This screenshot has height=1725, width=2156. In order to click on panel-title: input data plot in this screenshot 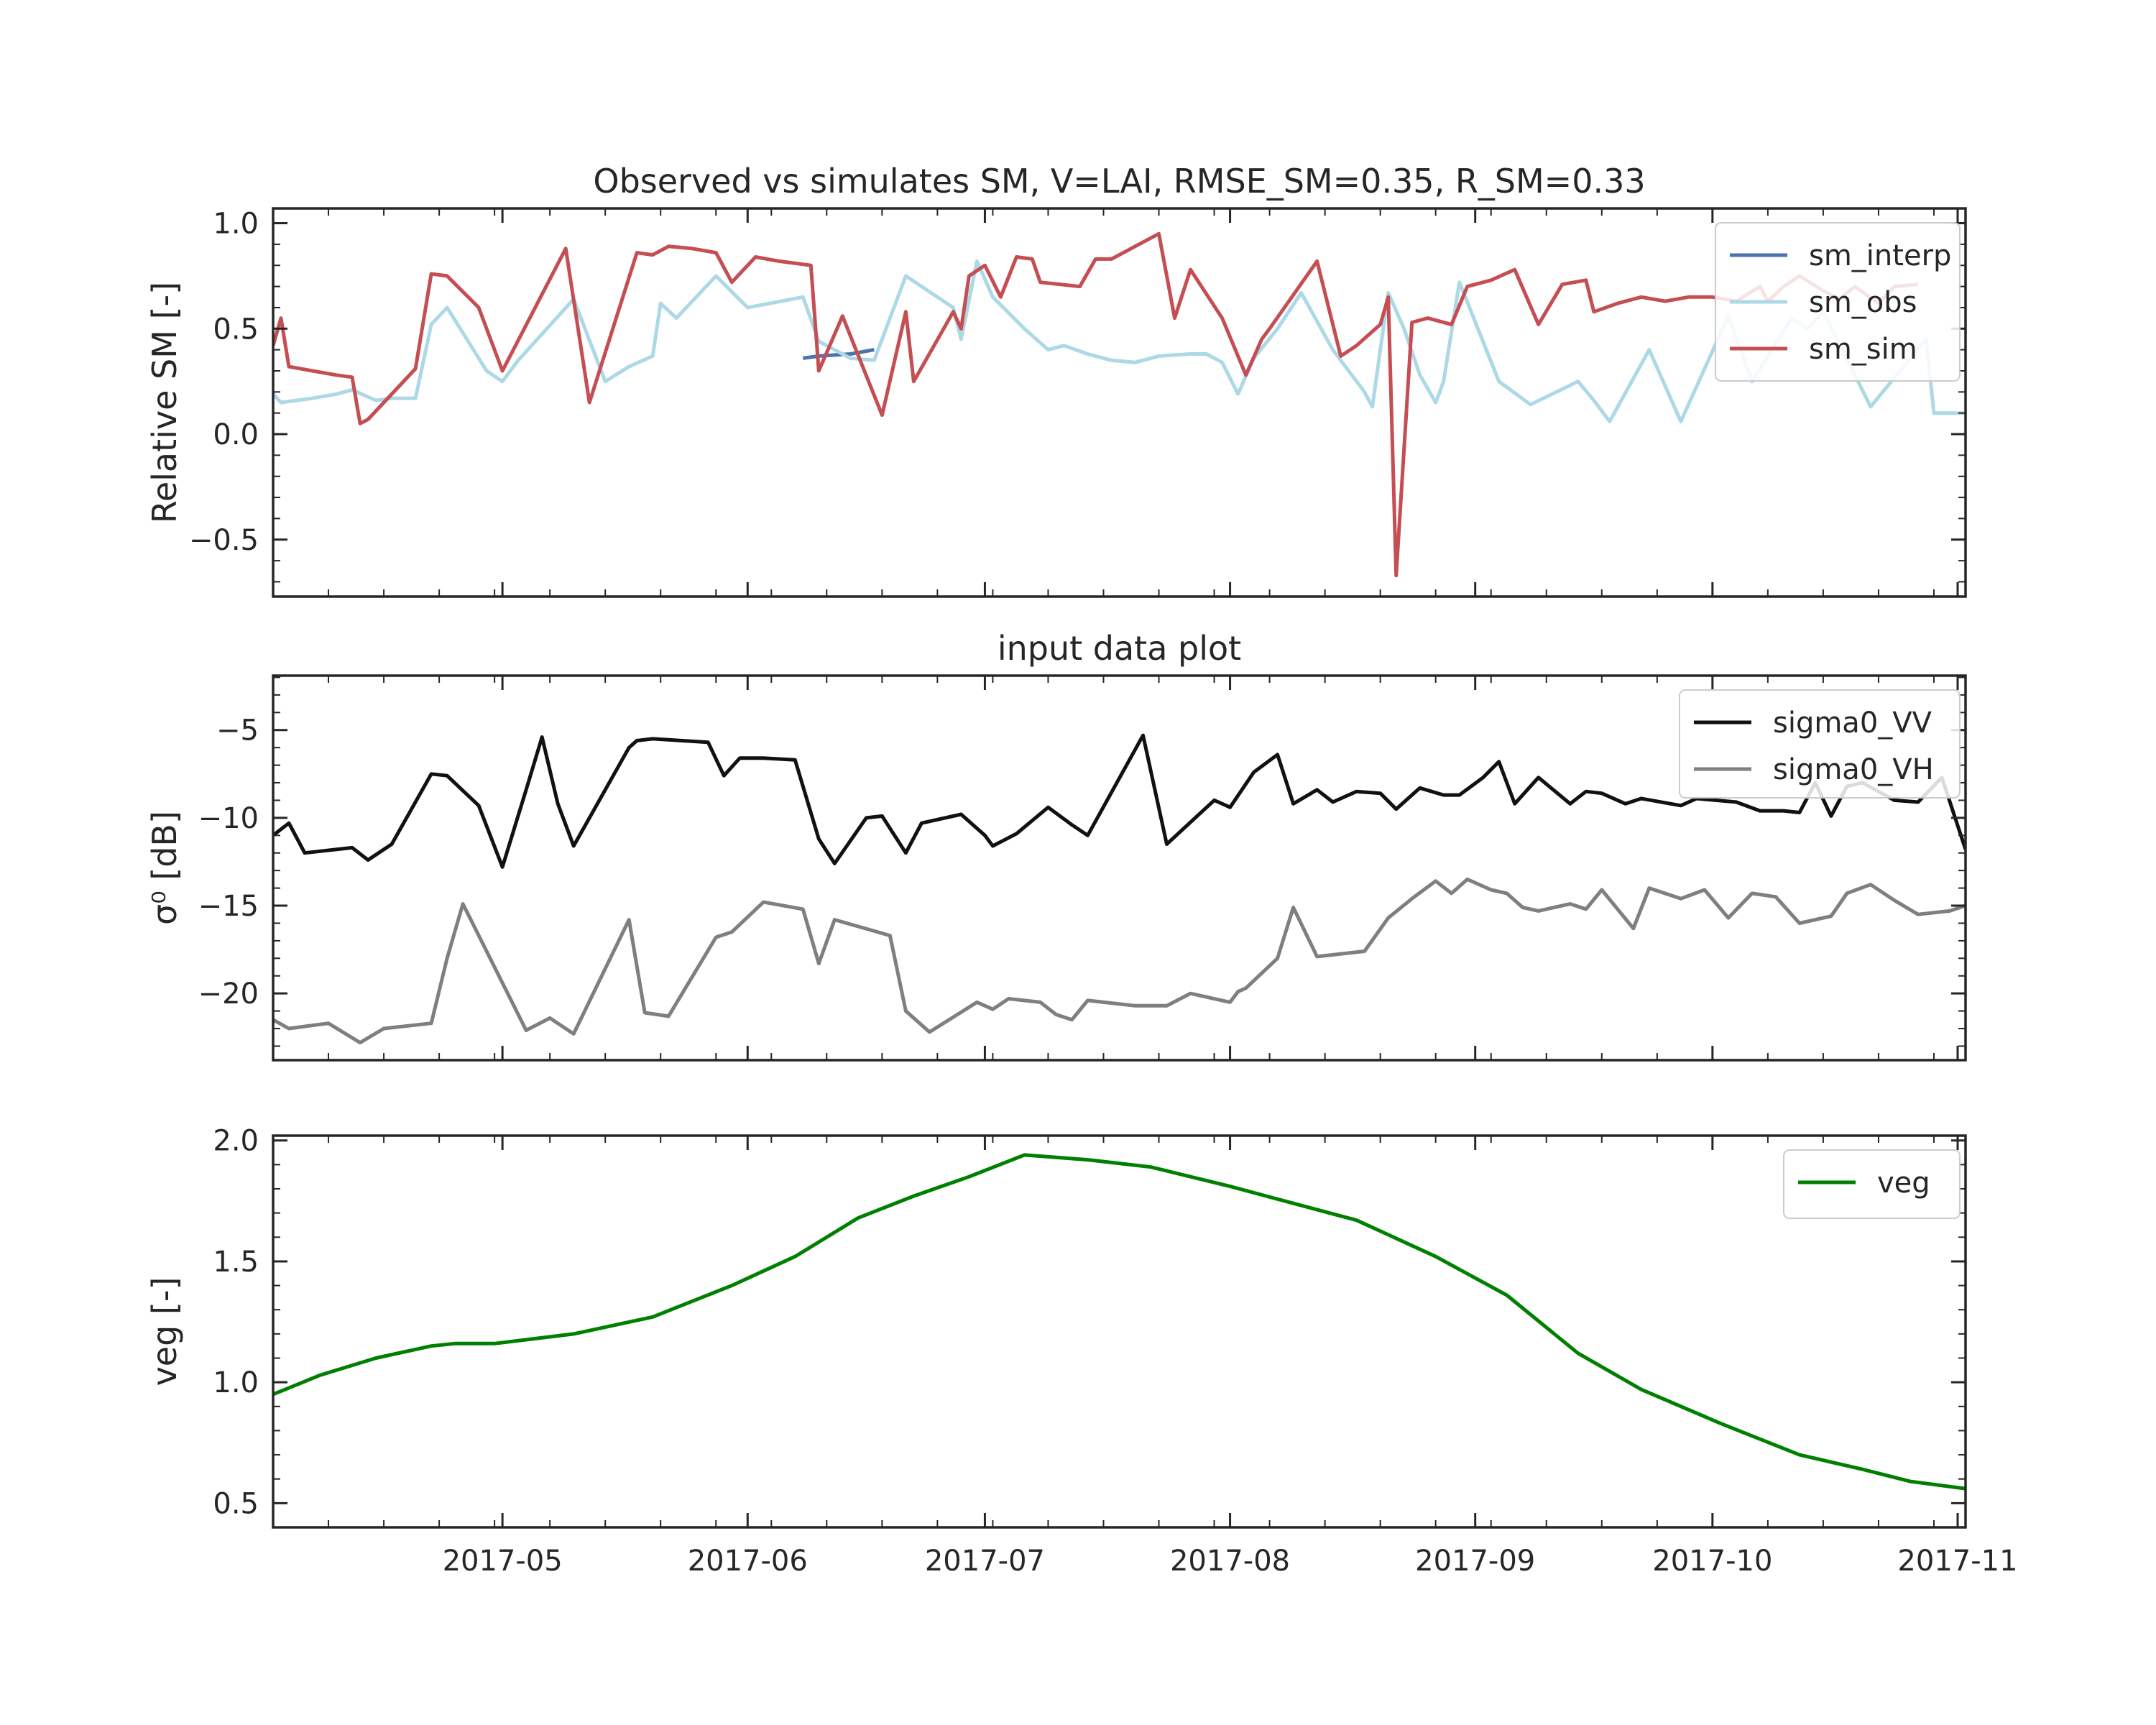, I will do `click(1119, 648)`.